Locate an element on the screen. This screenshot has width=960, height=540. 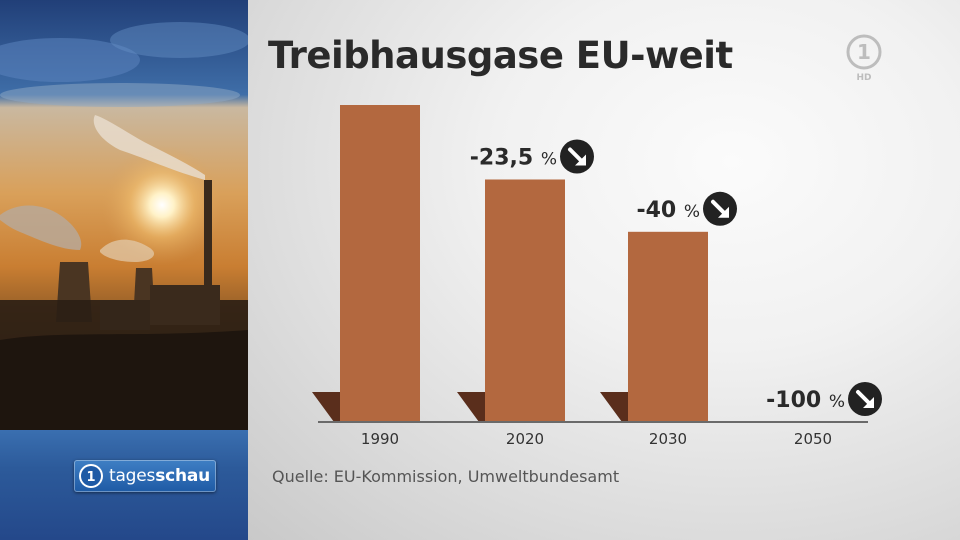
arrow-down-right-icon-2030 is located at coordinates (720, 208).